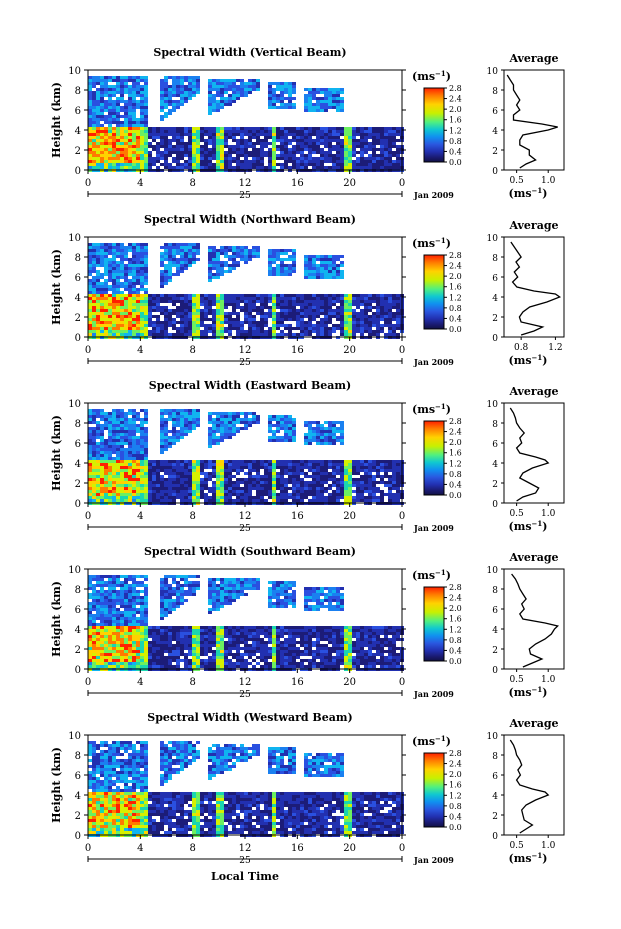 This screenshot has height=929, width=621. Describe the element at coordinates (78, 318) in the screenshot. I see `y-tick-label: 2` at that location.